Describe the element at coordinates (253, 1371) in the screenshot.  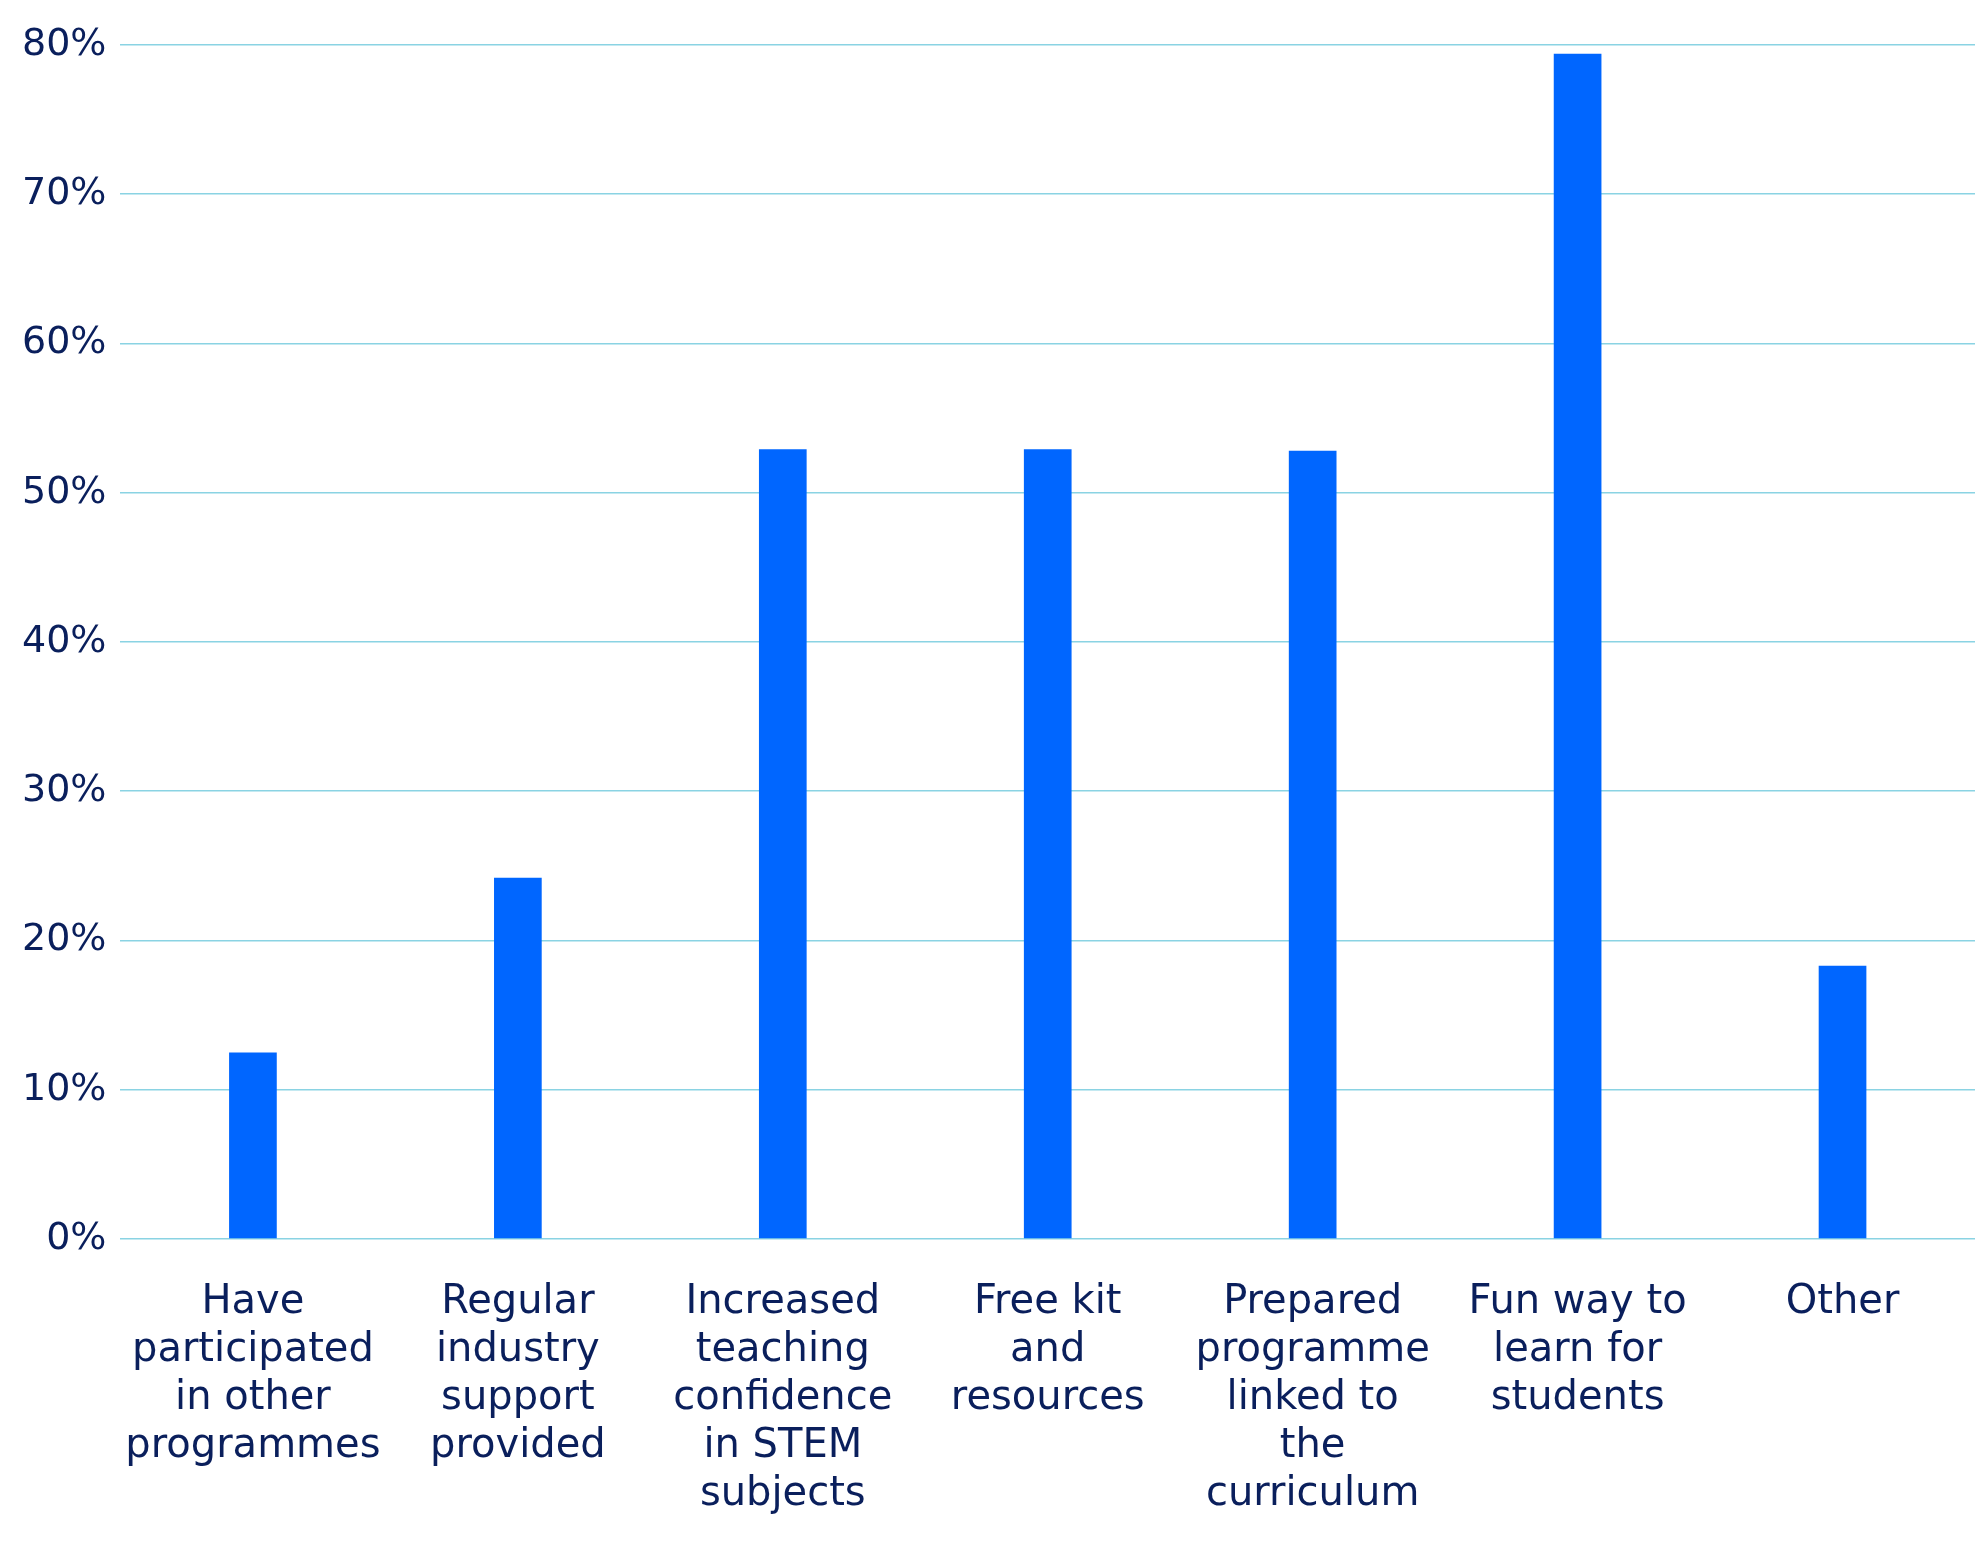
I see `x-tick-label: Have participated in other programmes` at that location.